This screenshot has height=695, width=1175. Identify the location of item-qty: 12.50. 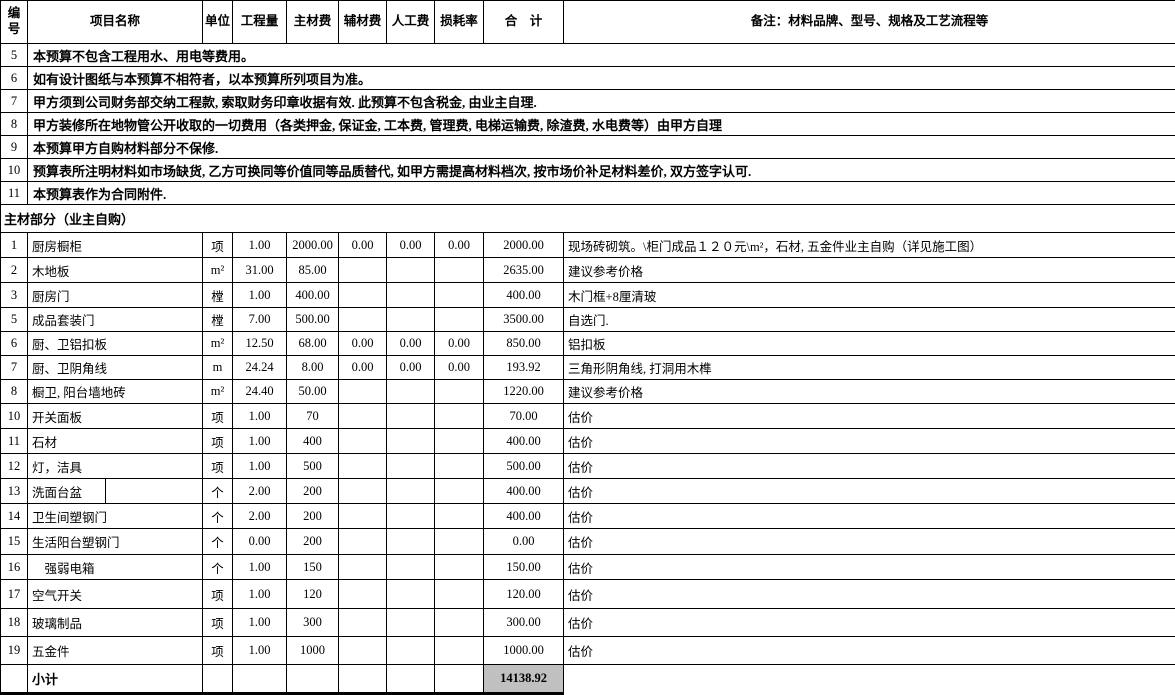
(260, 344).